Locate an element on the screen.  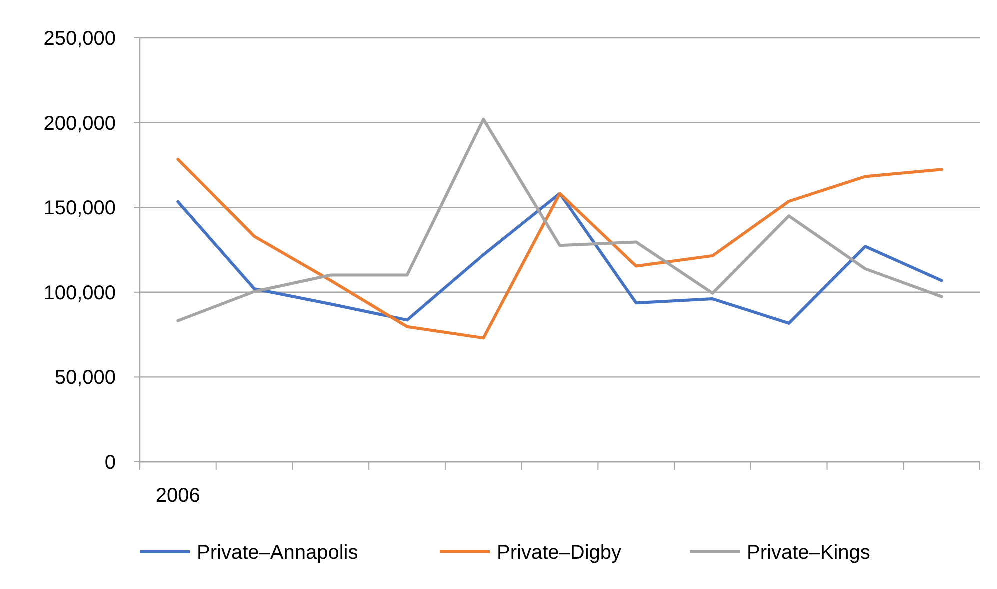
legend-label: Private–Kings is located at coordinates (808, 553).